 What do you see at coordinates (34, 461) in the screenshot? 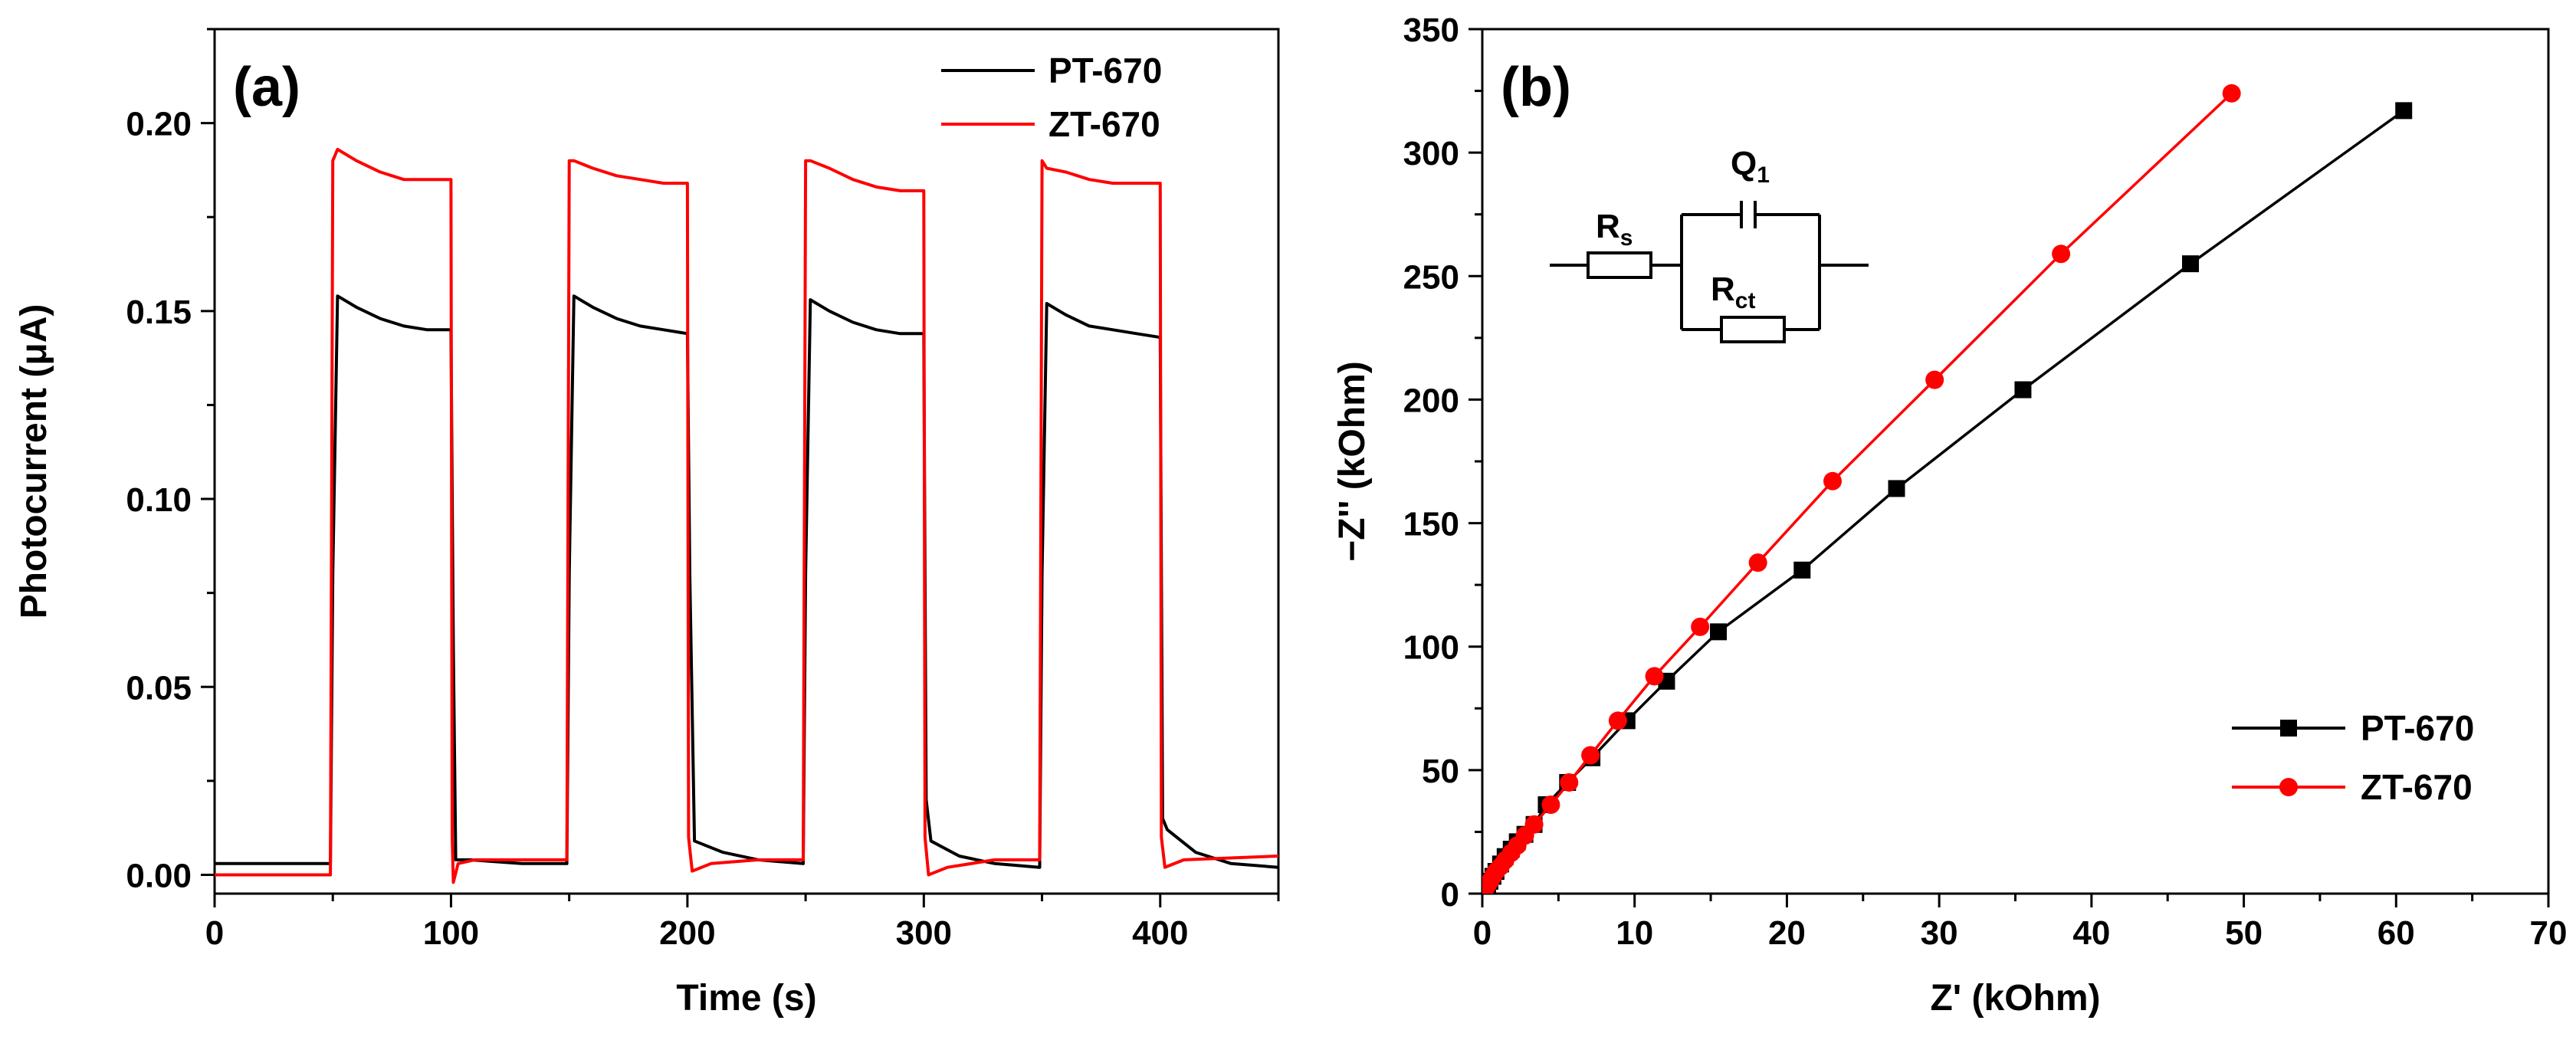
I see `y-axis-label: Photocurrent (μA)` at bounding box center [34, 461].